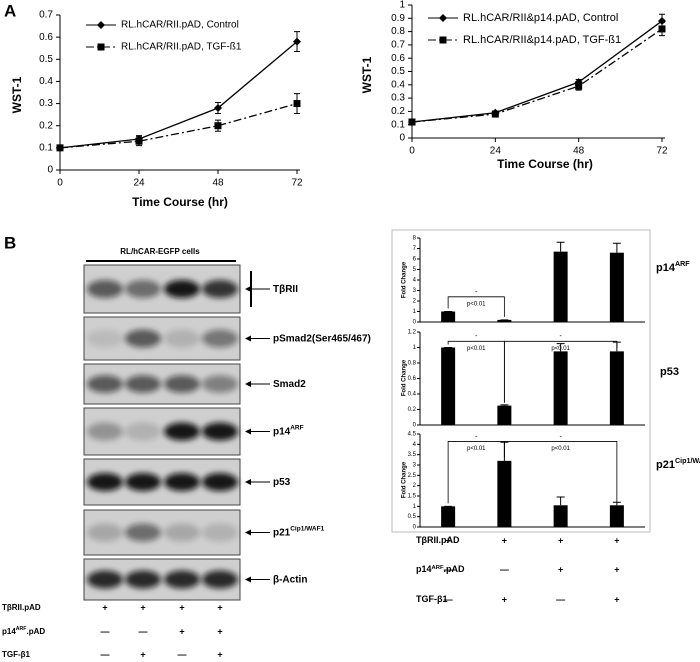  What do you see at coordinates (673, 267) in the screenshot?
I see `bar-chart-title: p14ARF` at bounding box center [673, 267].